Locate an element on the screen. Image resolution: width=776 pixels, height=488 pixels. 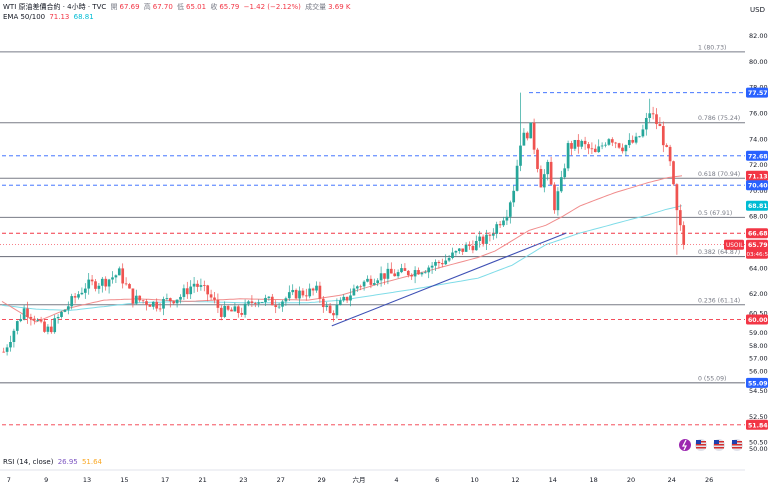
price-tick-label: 74.00 is located at coordinates (758, 139).